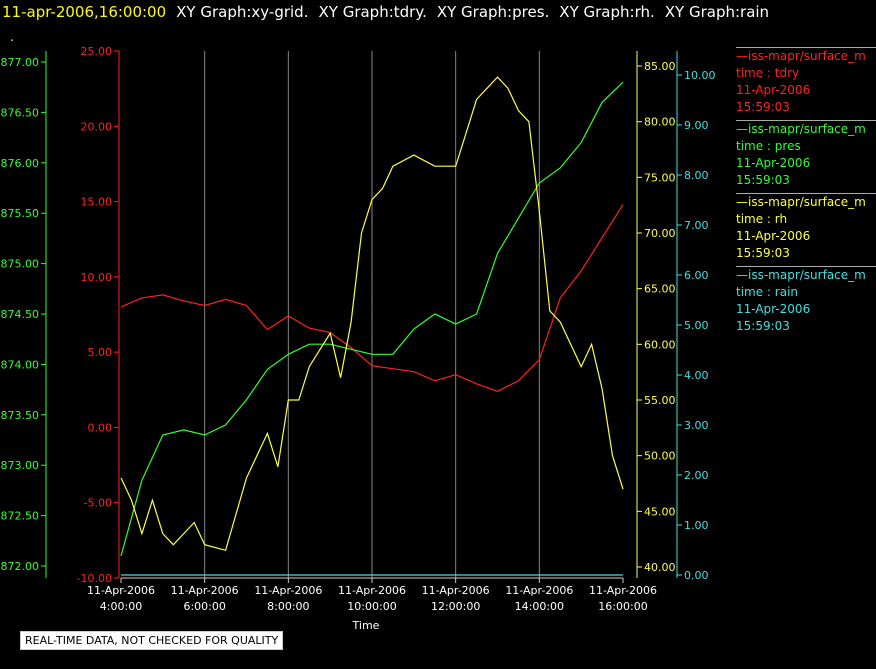 The image size is (876, 669). What do you see at coordinates (20, 62) in the screenshot?
I see `pres-tick-label: 877.00` at bounding box center [20, 62].